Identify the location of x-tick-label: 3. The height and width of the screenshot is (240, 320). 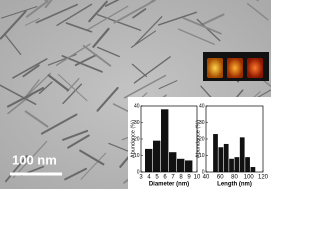
(141, 178).